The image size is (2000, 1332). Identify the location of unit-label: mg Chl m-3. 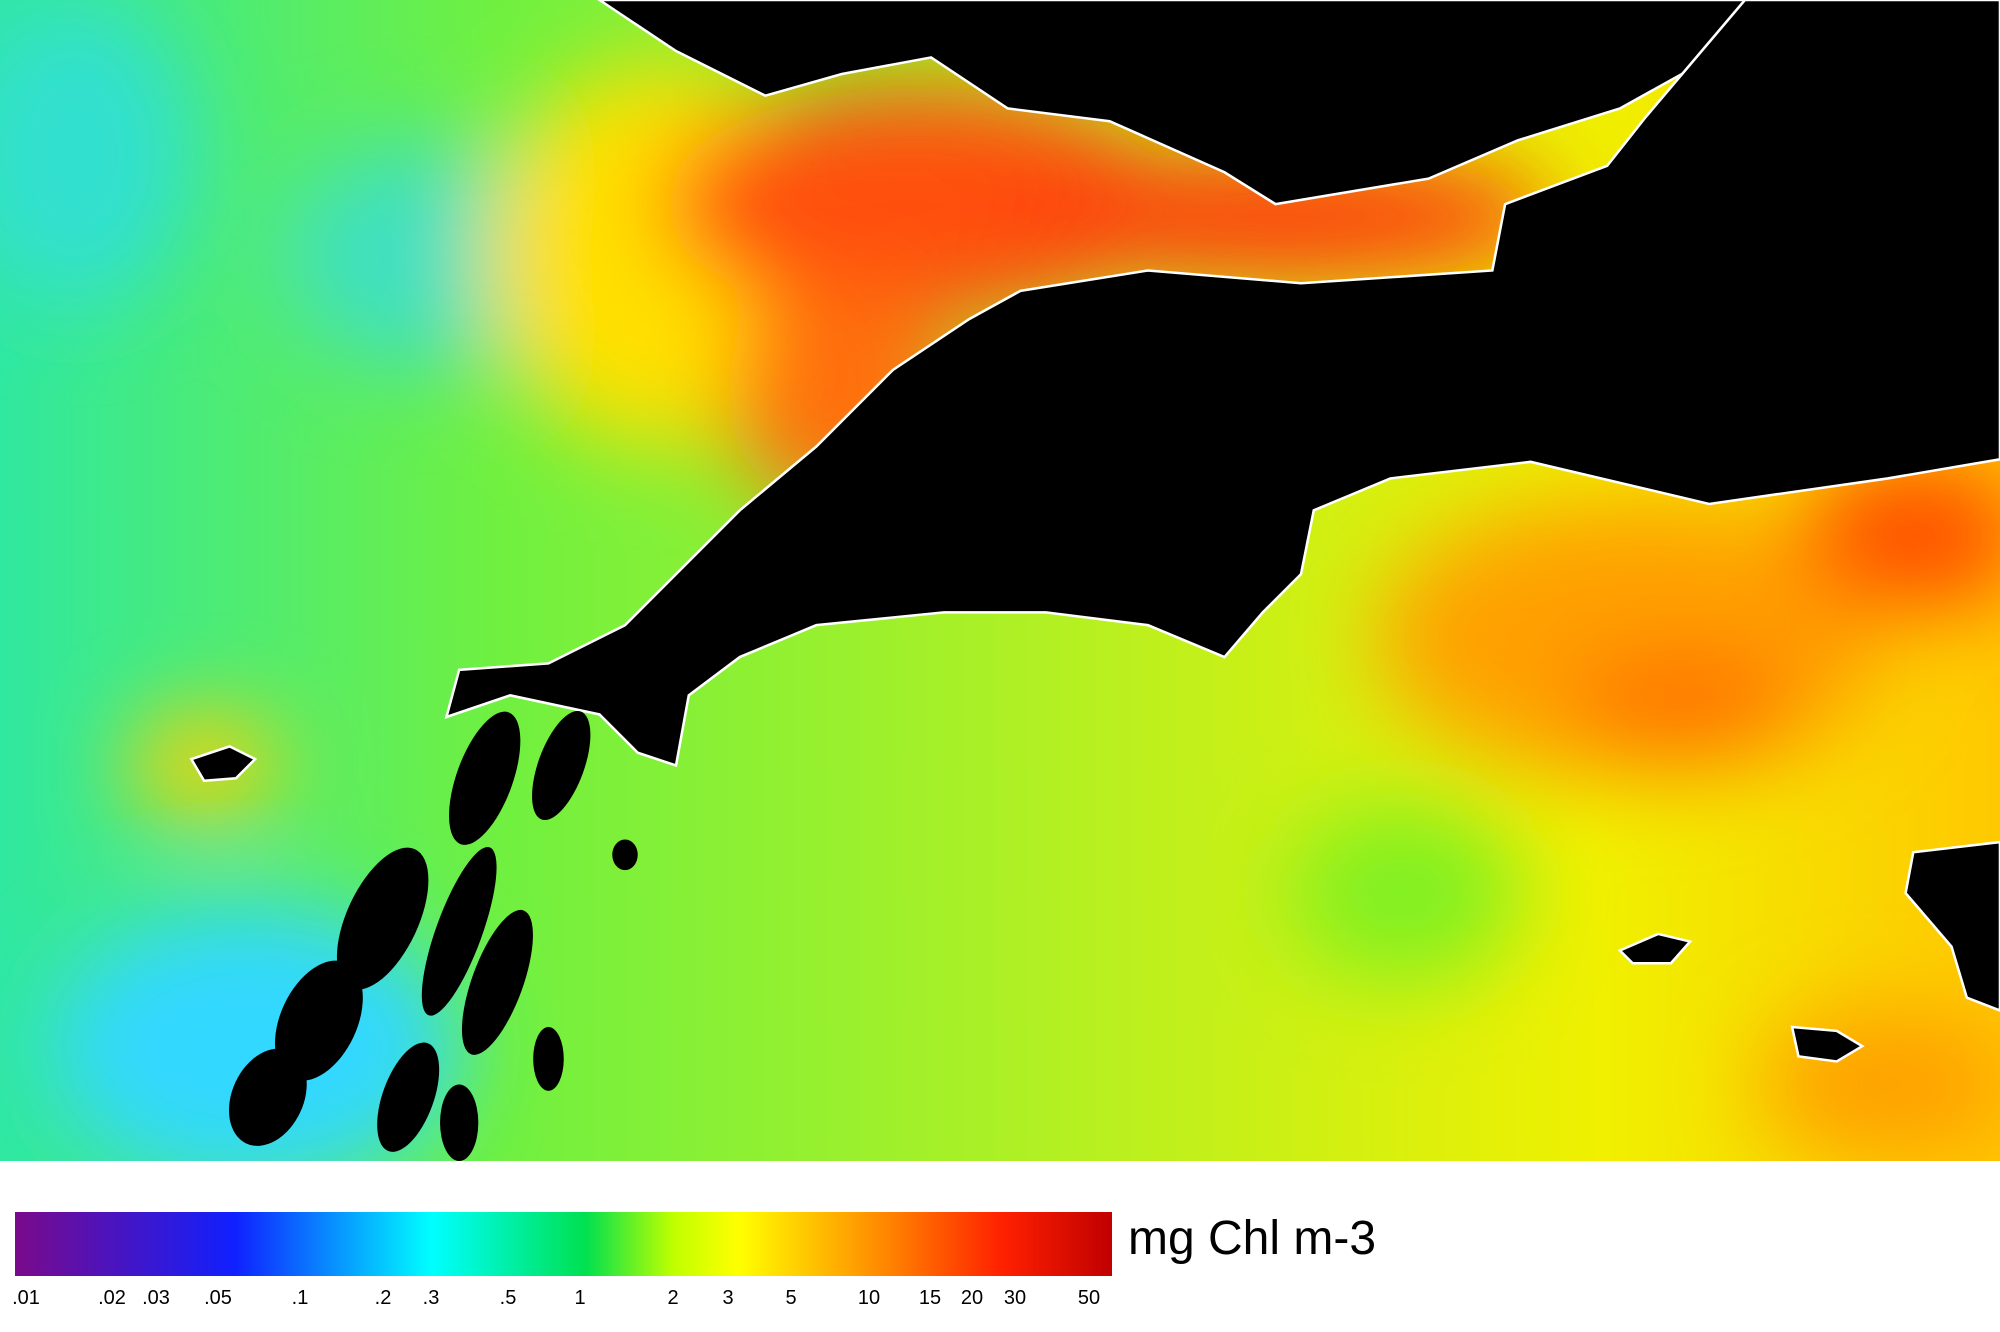
(1252, 1238).